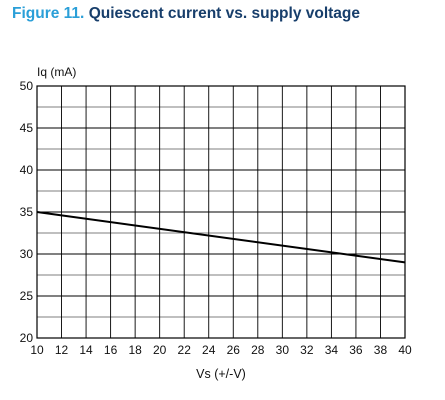 The width and height of the screenshot is (445, 400). Describe the element at coordinates (221, 374) in the screenshot. I see `x-axis-label: Vs (+/-V)` at that location.